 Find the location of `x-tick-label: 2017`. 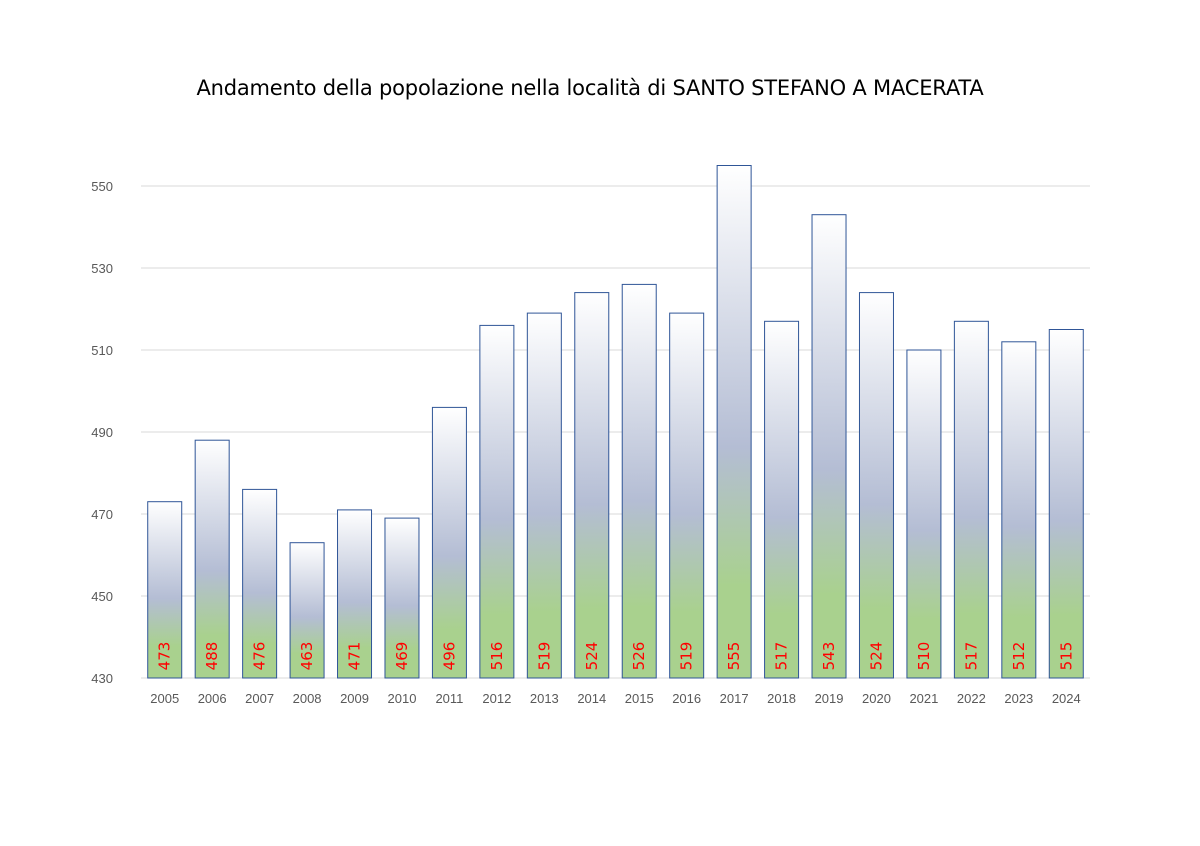

x-tick-label: 2017 is located at coordinates (734, 698).